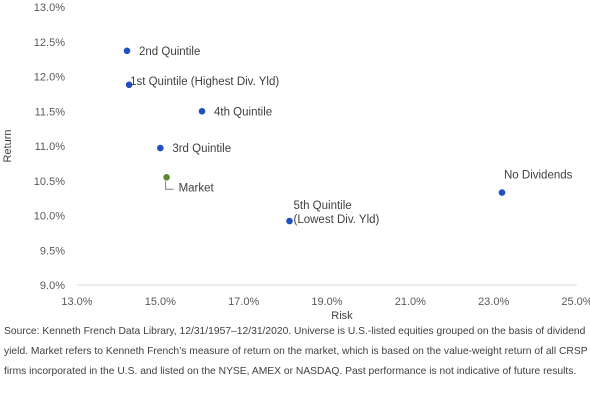 The image size is (590, 405). I want to click on y-tick-label: 11.0%, so click(50, 147).